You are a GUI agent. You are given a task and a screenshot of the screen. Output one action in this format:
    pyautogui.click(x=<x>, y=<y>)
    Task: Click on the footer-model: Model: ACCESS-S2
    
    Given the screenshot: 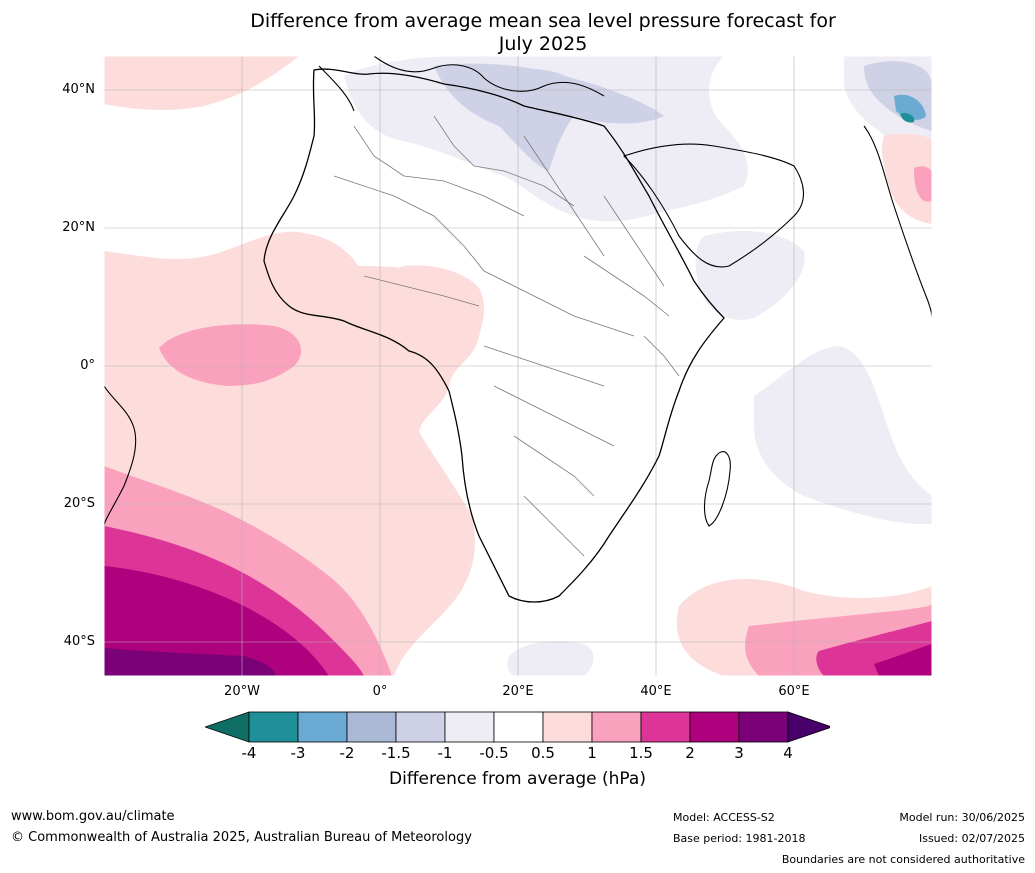 What is the action you would take?
    pyautogui.click(x=724, y=817)
    